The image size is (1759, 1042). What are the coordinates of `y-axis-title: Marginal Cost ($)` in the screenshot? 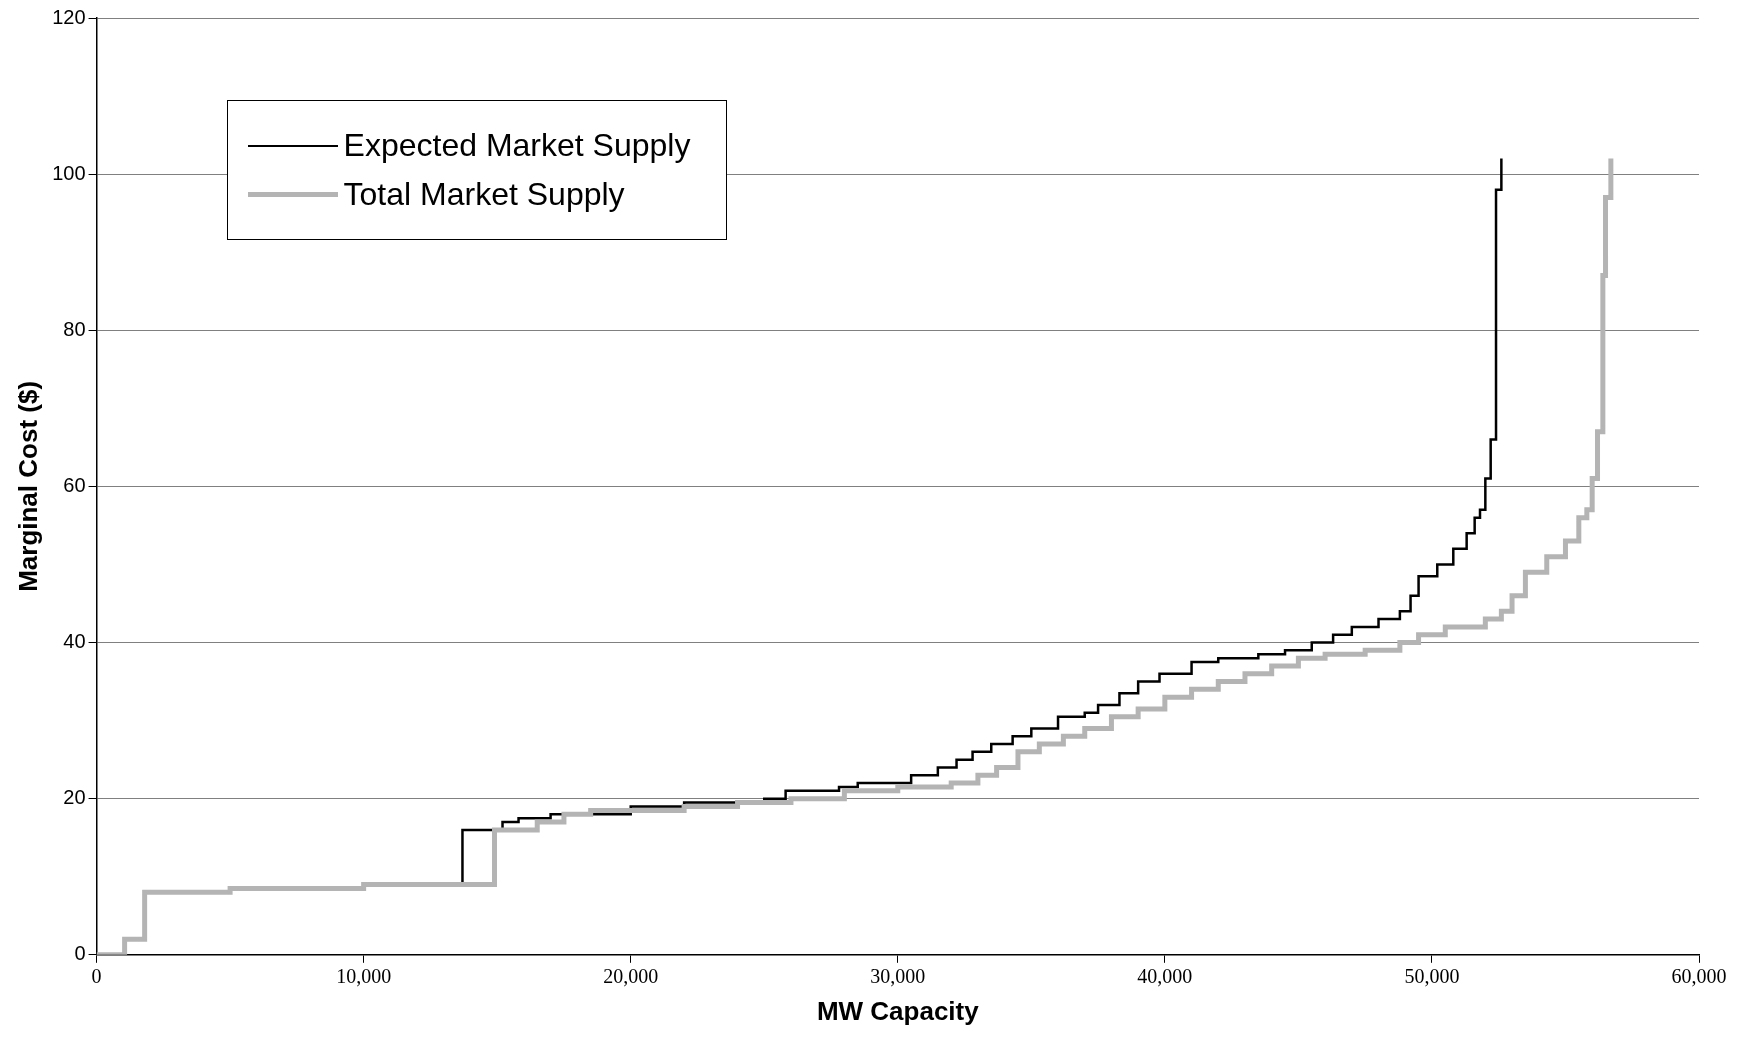 It's located at (27, 486).